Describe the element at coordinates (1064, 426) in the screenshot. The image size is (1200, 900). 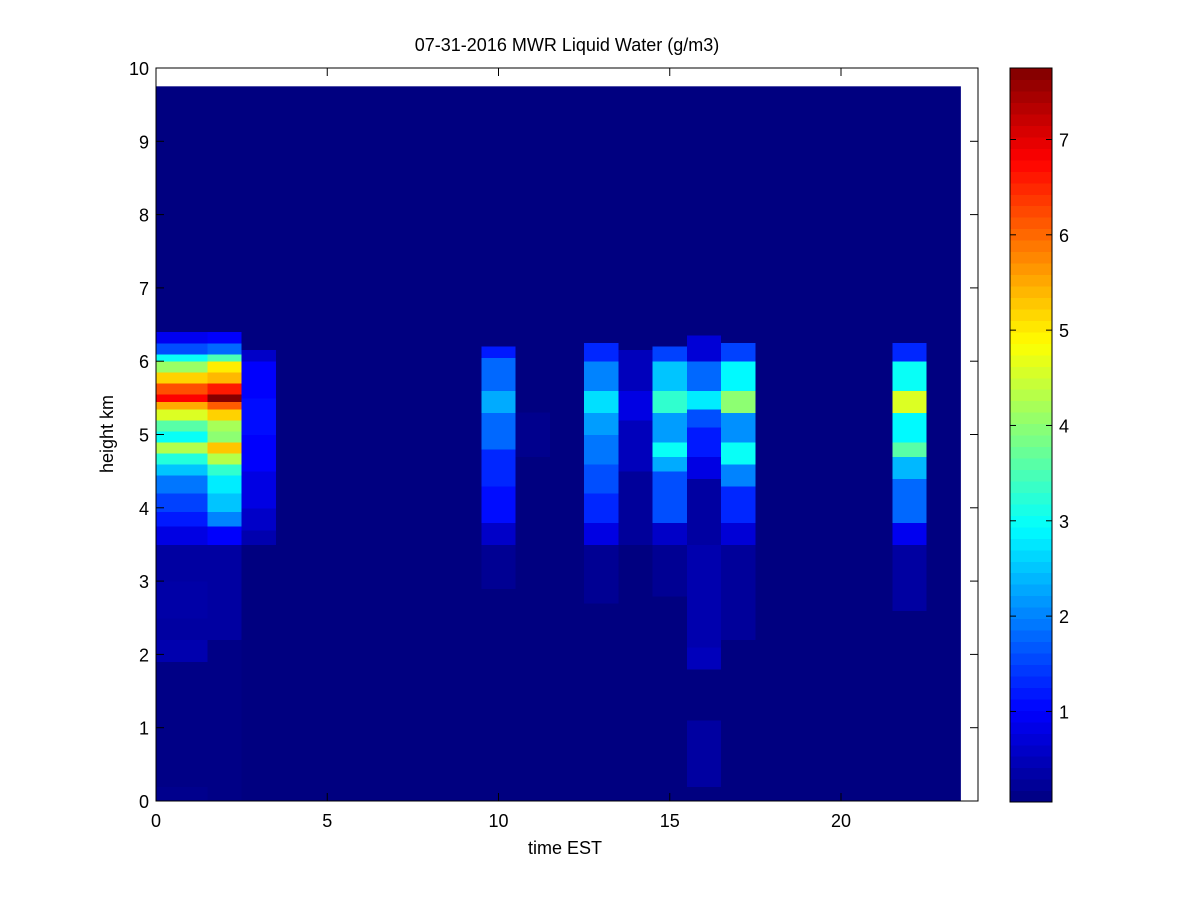
I see `colorbar-tick-label: 4` at that location.